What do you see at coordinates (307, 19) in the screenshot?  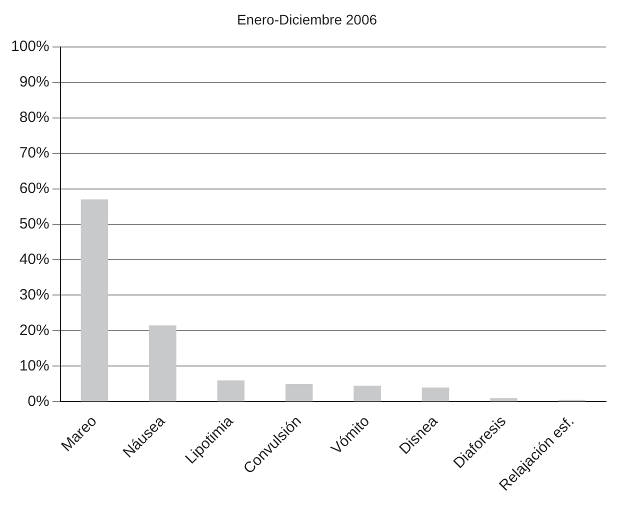 I see `chart-title: Enero-Diciembre 2006` at bounding box center [307, 19].